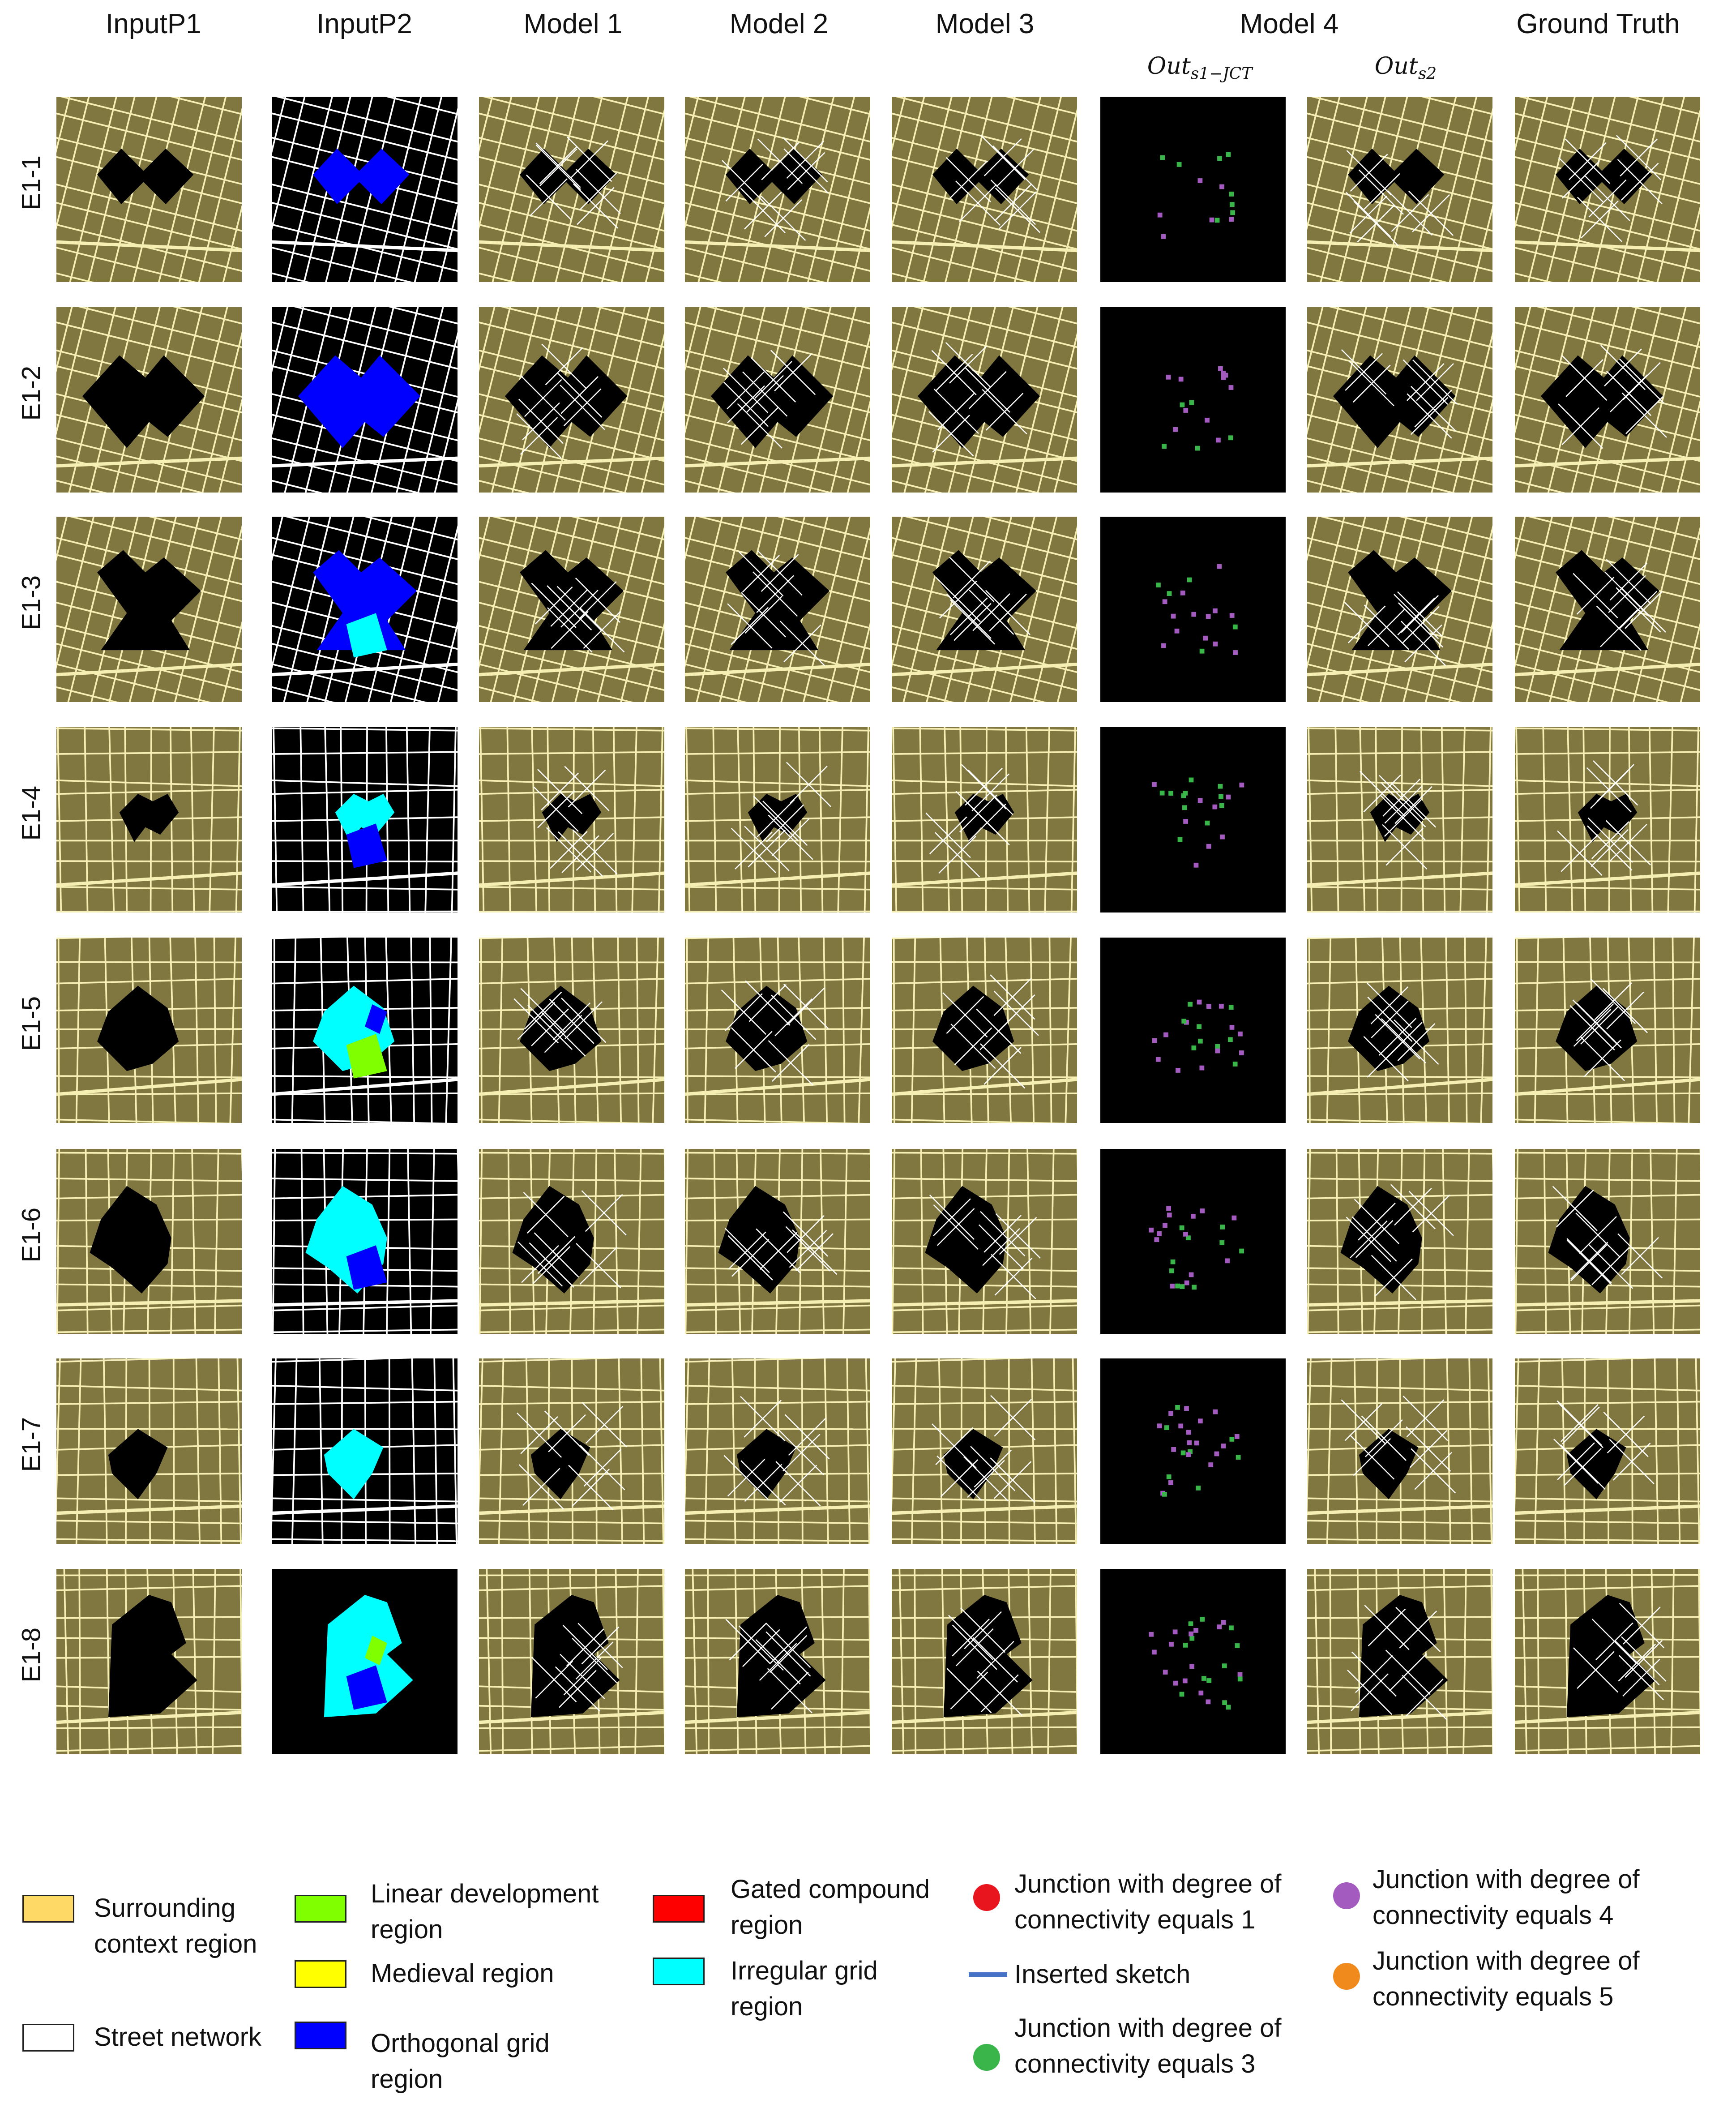 This screenshot has width=1736, height=2112. Describe the element at coordinates (1399, 189) in the screenshot. I see `tile-e1-1-col7` at that location.